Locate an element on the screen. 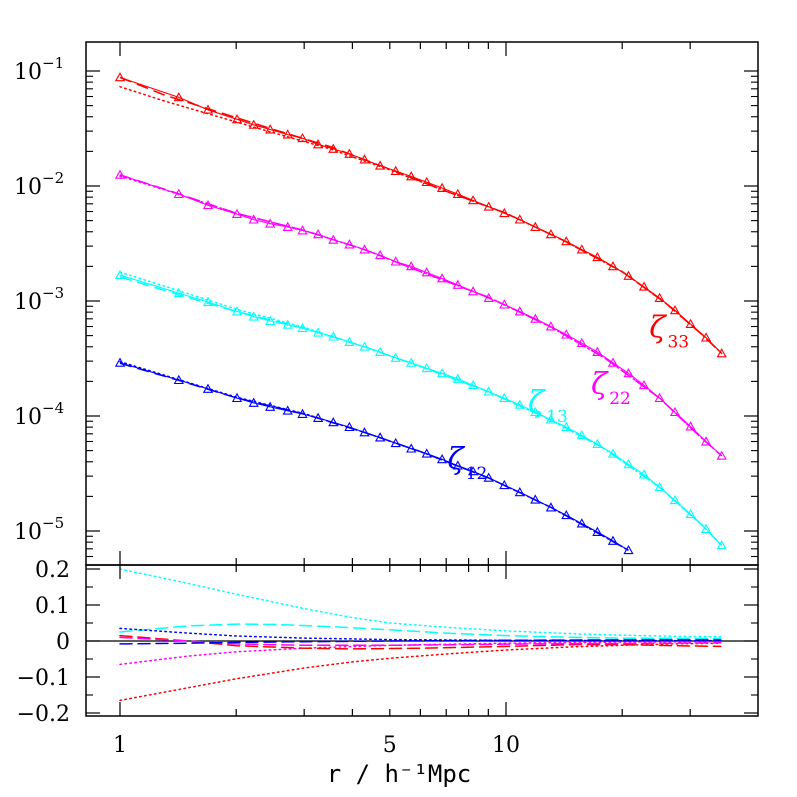 The image size is (797, 797). y-tick-label: 10⁻³ is located at coordinates (39, 299).